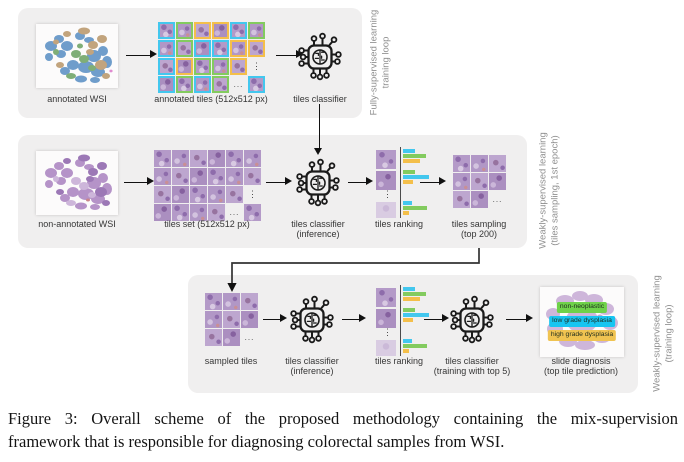  I want to click on diagnosis-chip: low grade dysplasia, so click(582, 321).